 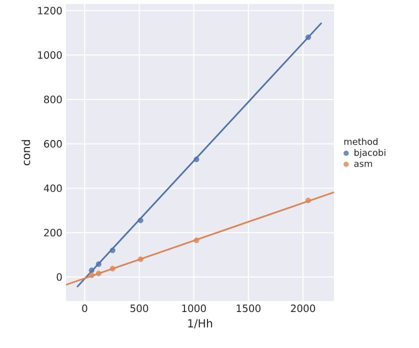 What do you see at coordinates (50, 10) in the screenshot?
I see `y-tick-label: 1200` at bounding box center [50, 10].